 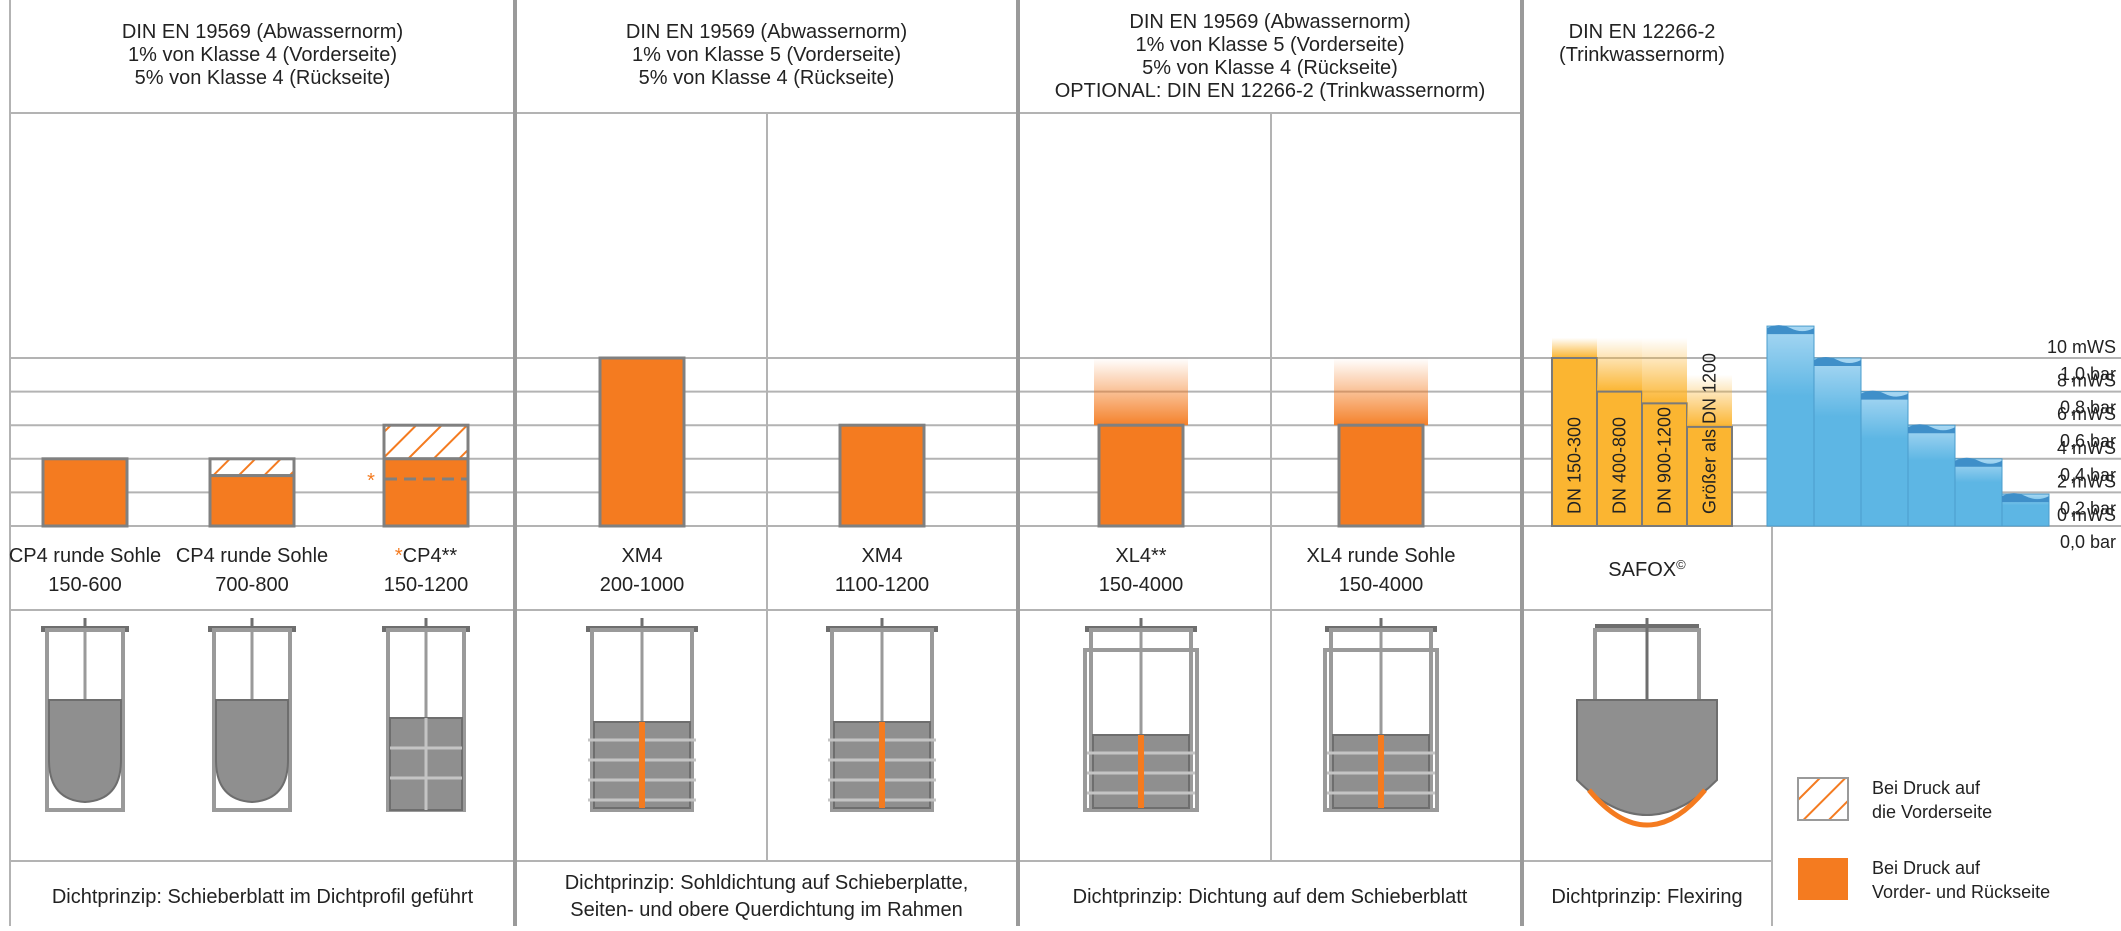 What do you see at coordinates (2088, 475) in the screenshot?
I see `y-tick-bar: 0,4 bar` at bounding box center [2088, 475].